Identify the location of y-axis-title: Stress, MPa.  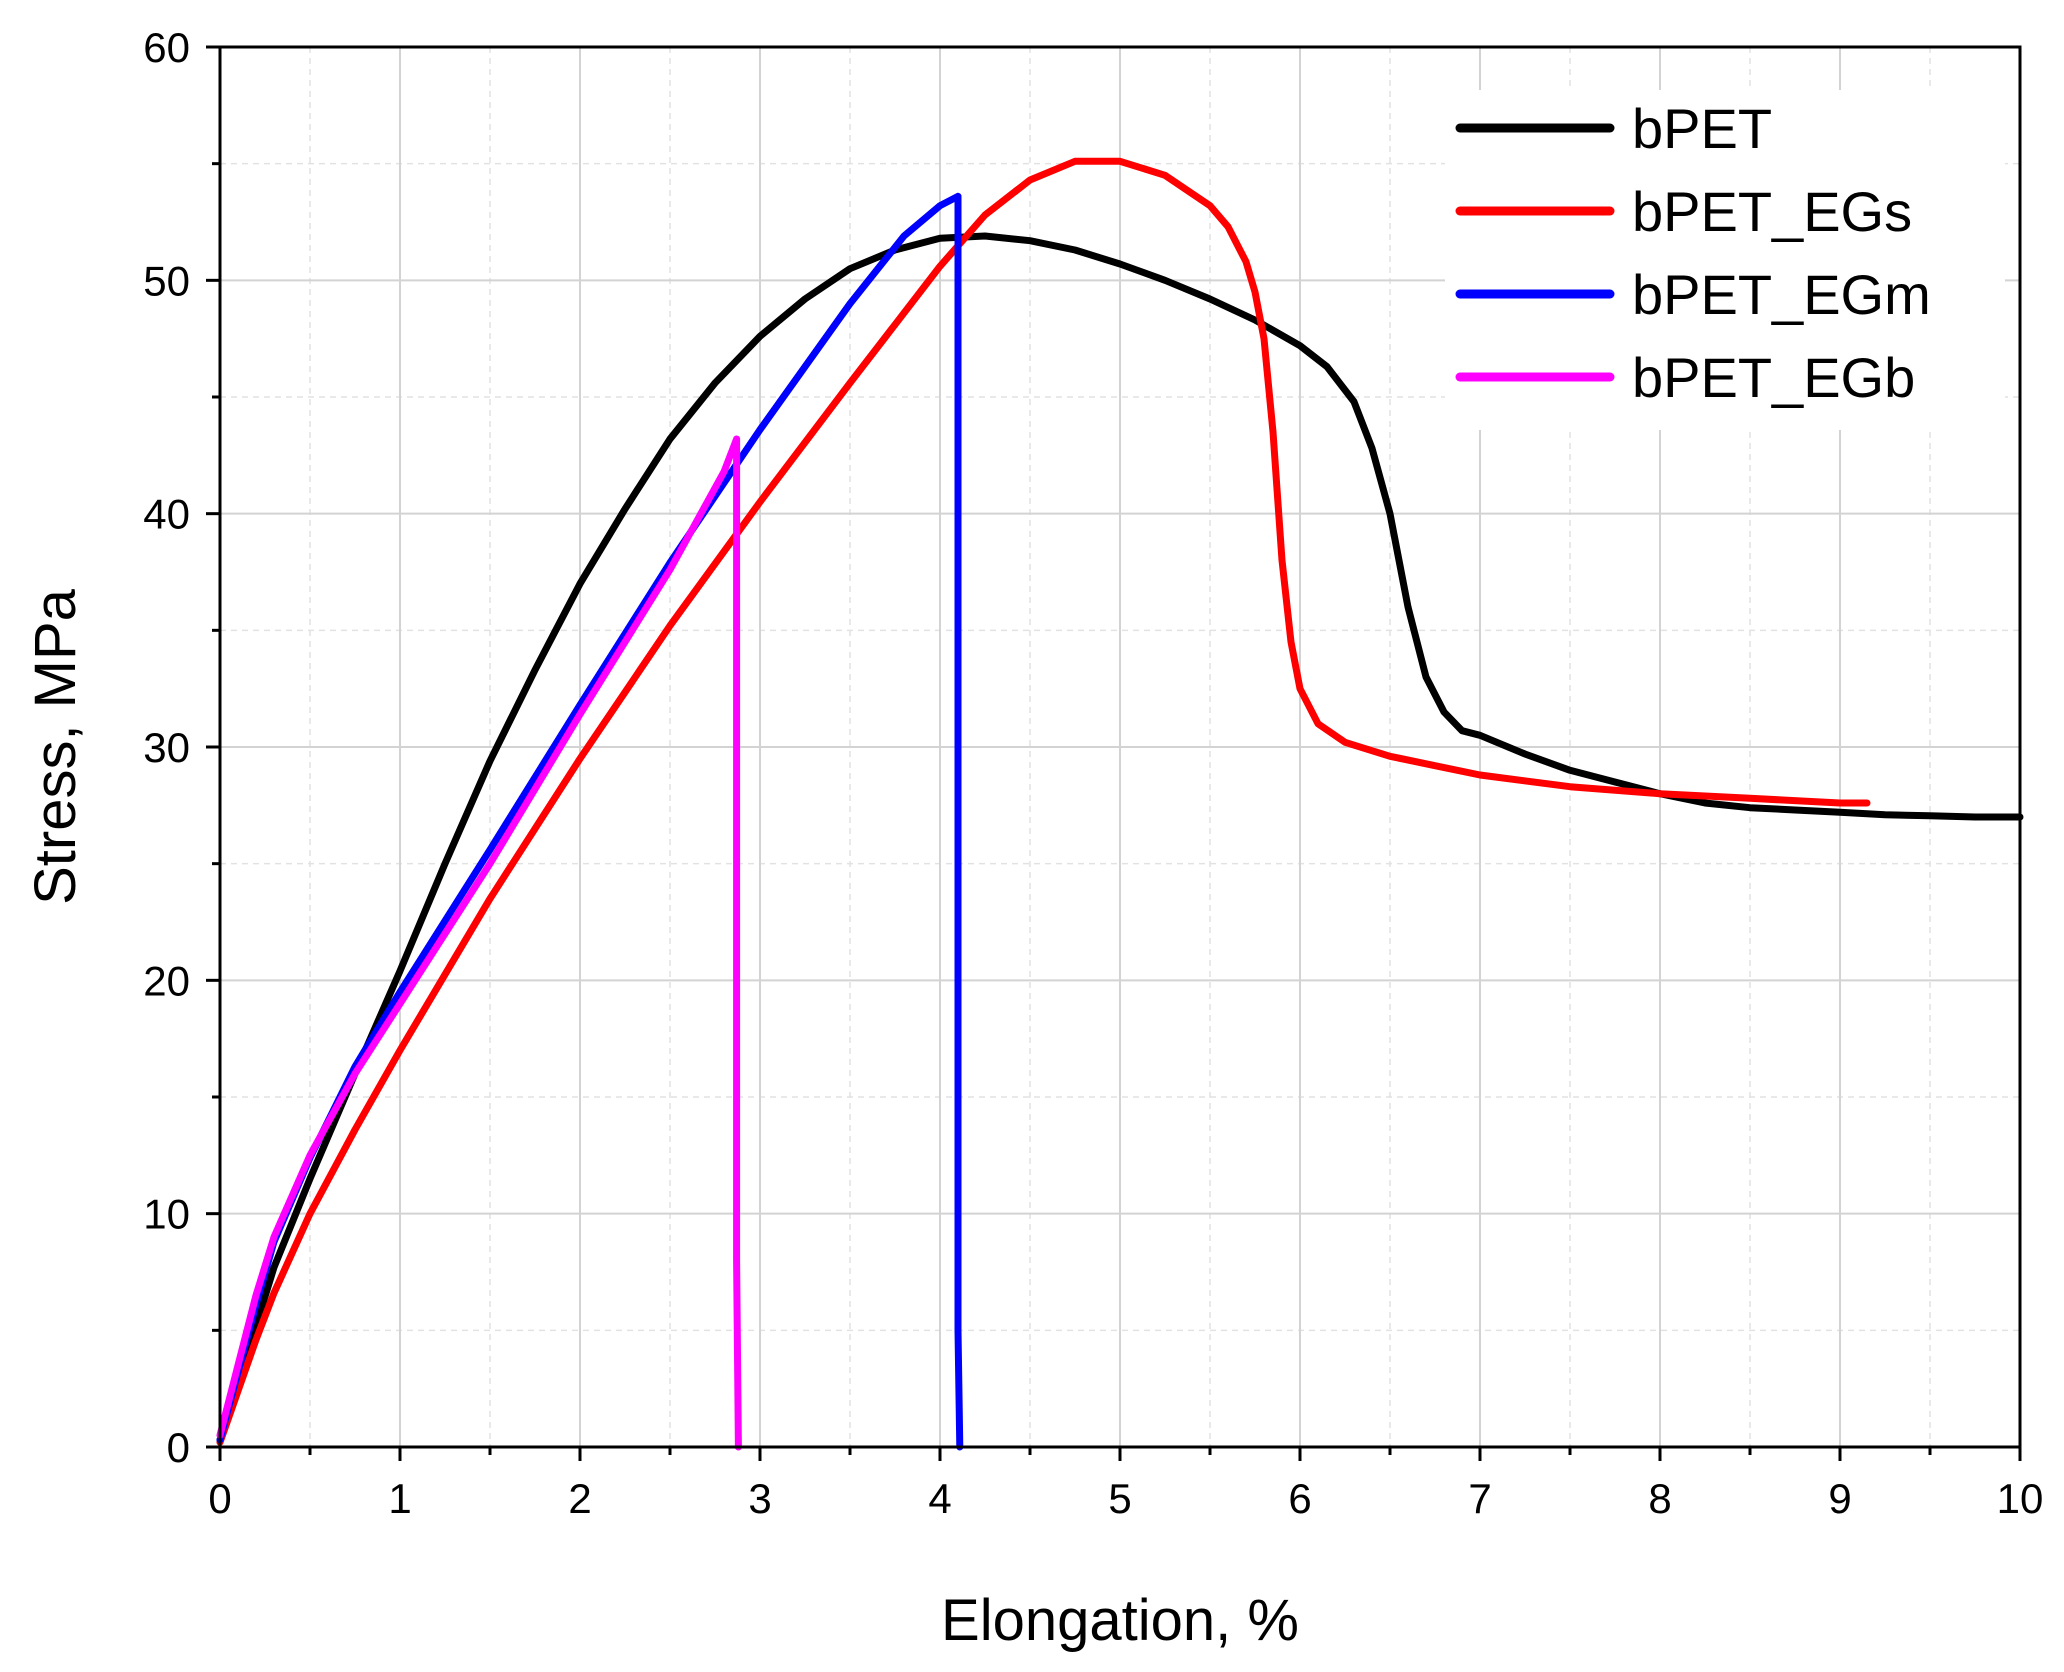
(55, 746).